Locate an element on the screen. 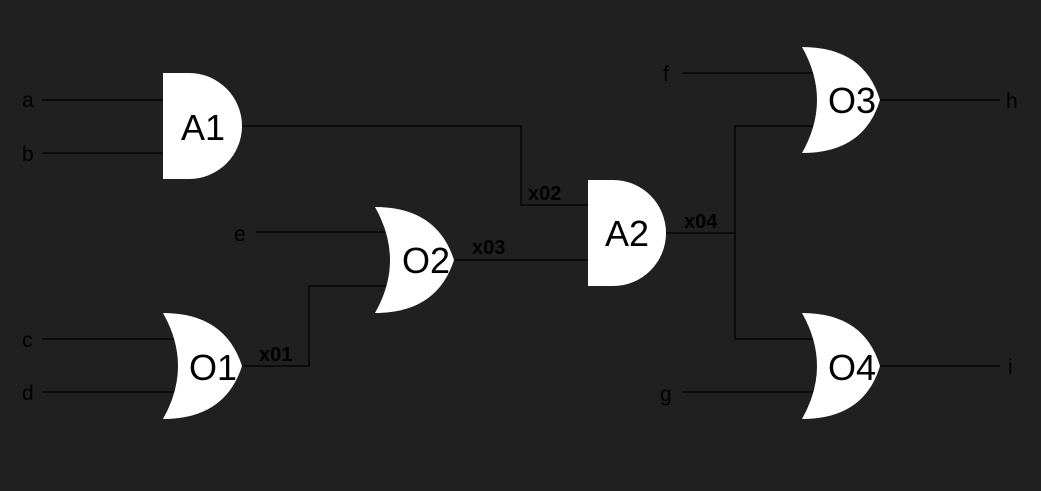  wire-x04-down is located at coordinates (776, 286).